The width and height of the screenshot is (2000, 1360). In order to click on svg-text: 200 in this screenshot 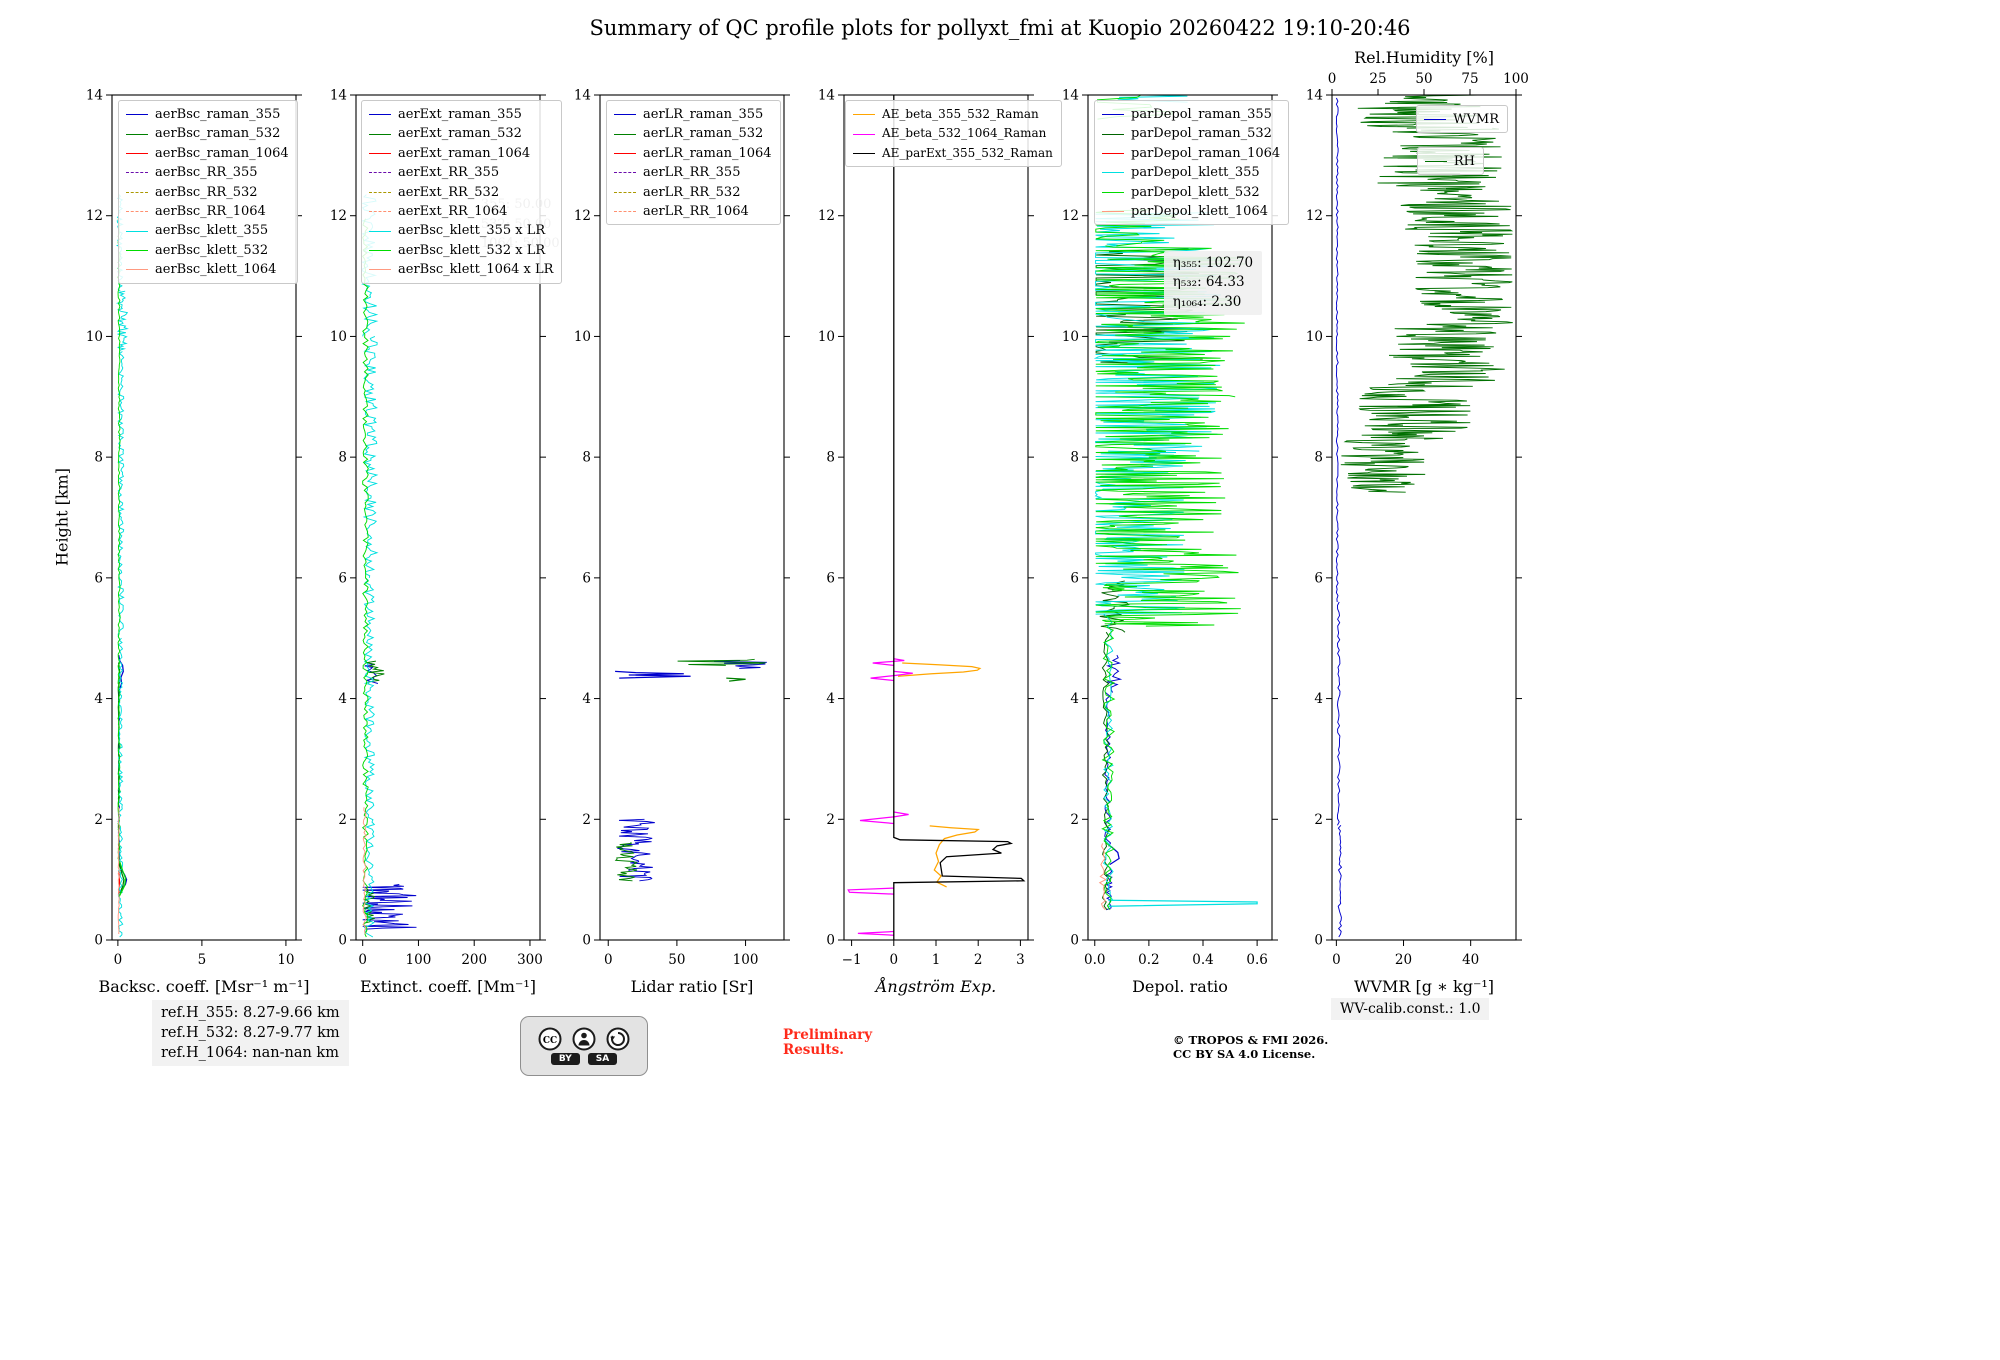, I will do `click(474, 960)`.